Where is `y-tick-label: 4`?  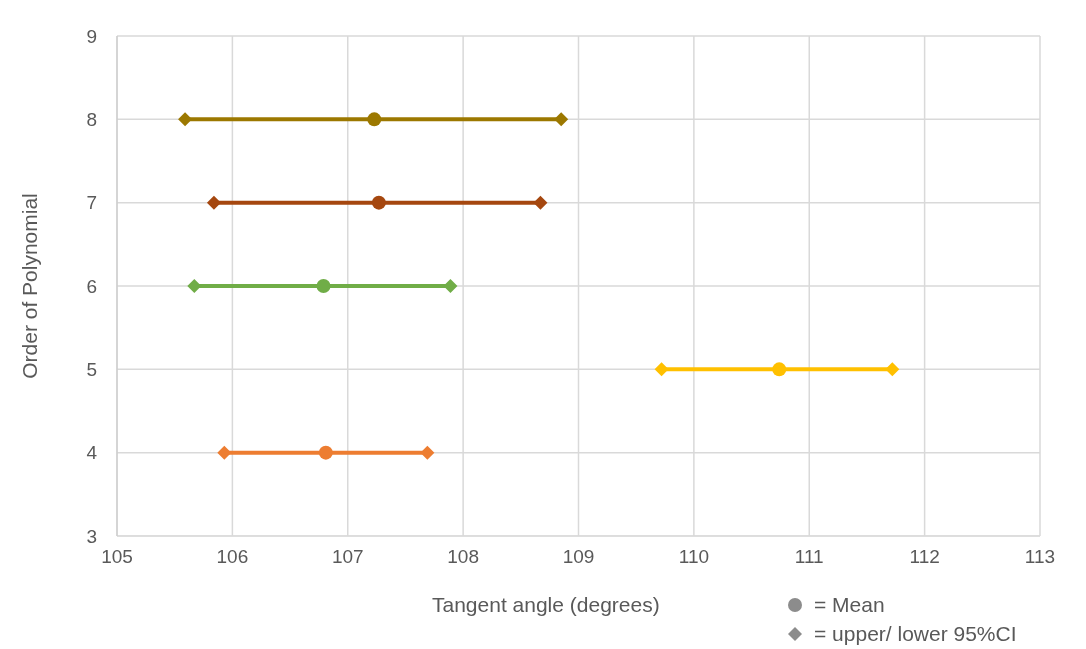
y-tick-label: 4 is located at coordinates (92, 453).